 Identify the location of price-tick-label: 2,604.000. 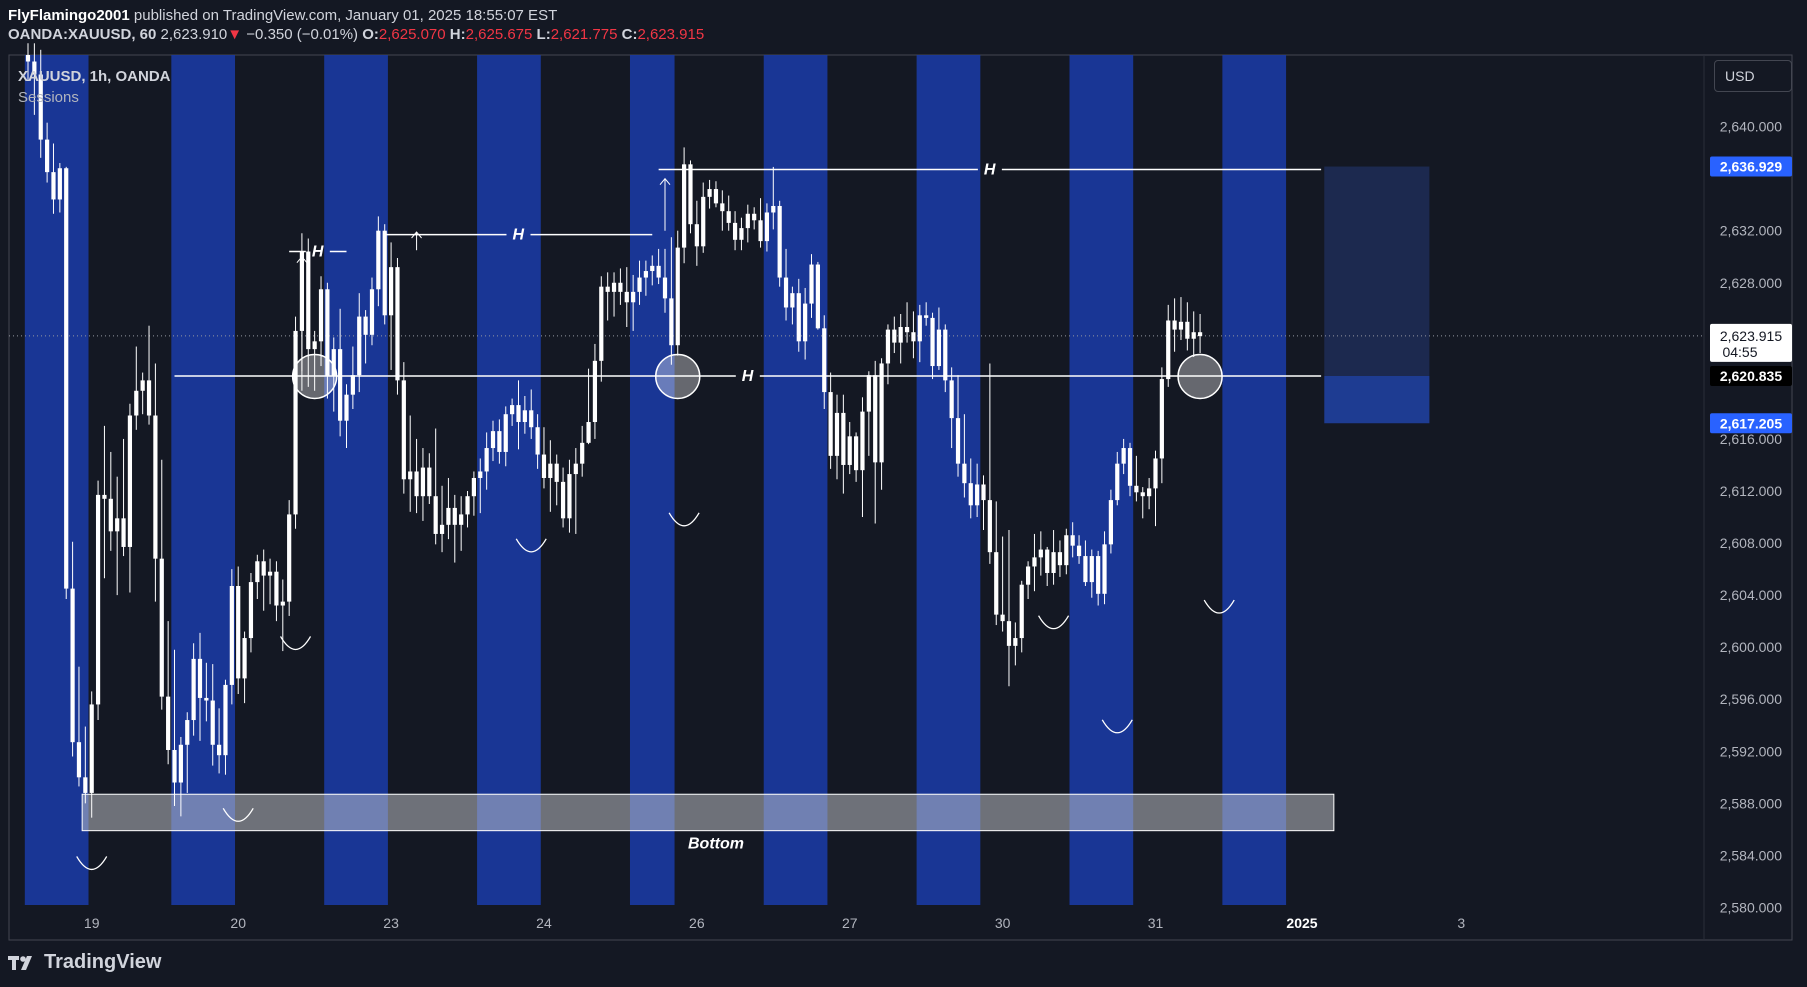
(1751, 595).